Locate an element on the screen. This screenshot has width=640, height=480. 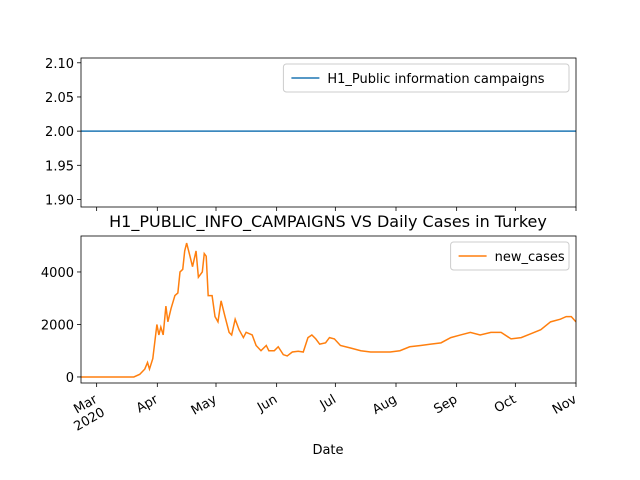
y-tick-label: 1.95 is located at coordinates (59, 166).